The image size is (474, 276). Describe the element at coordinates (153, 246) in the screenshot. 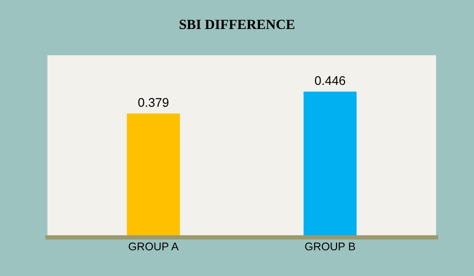

I see `x-tick-label: GROUP A` at that location.